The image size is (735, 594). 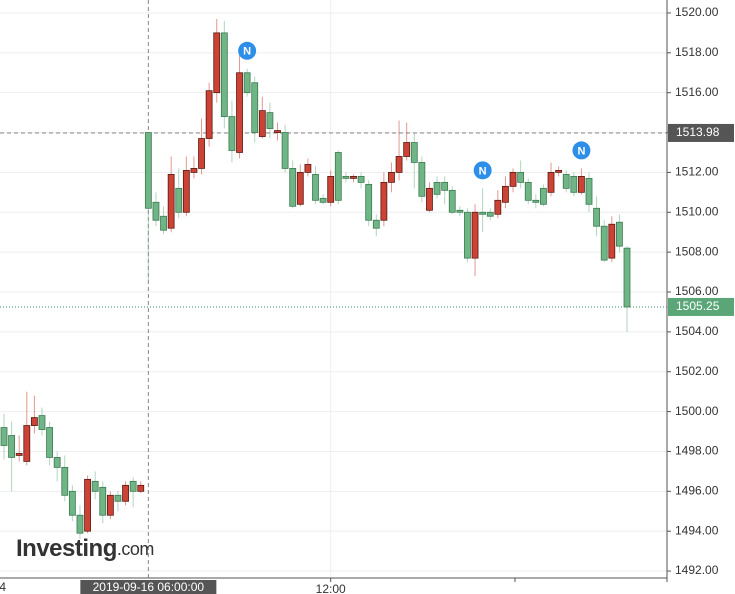 What do you see at coordinates (697, 451) in the screenshot?
I see `y-tick-label: 1498.00` at bounding box center [697, 451].